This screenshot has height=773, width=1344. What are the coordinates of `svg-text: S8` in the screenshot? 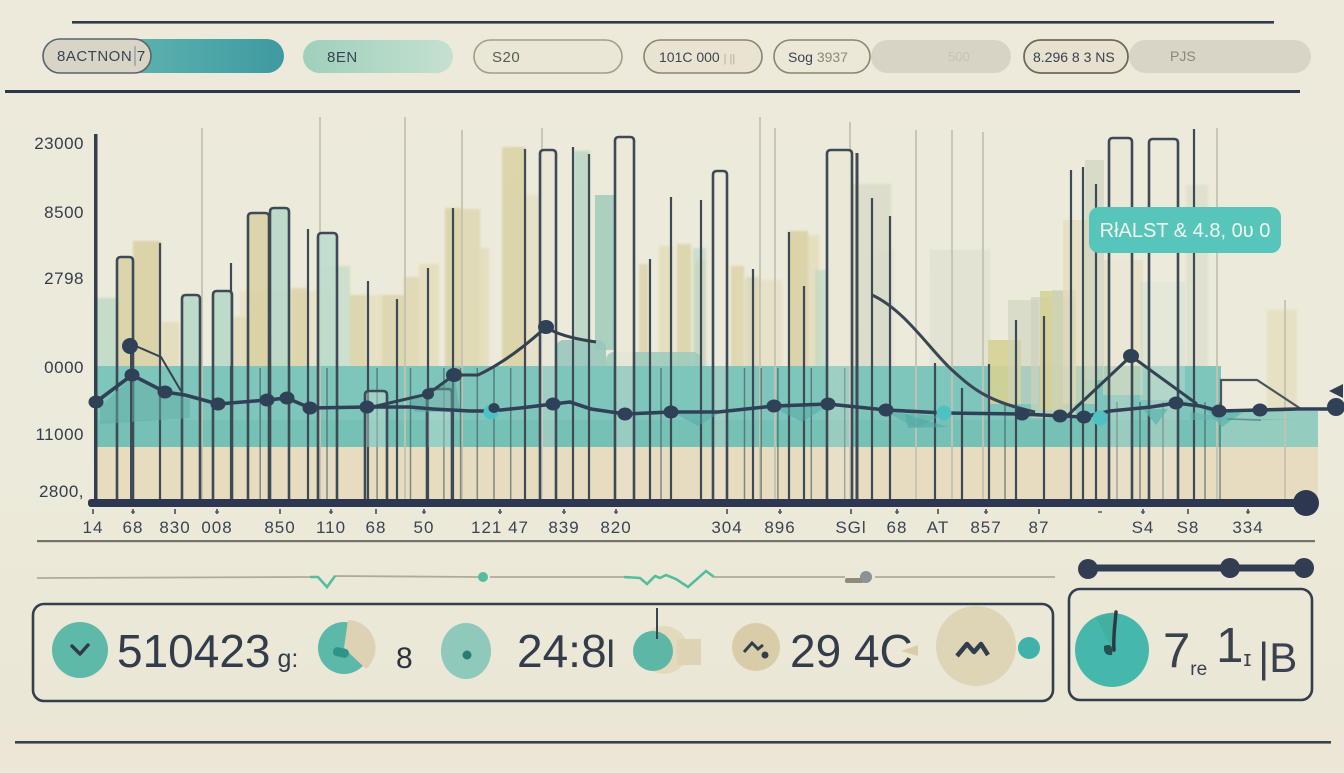 It's located at (1188, 527).